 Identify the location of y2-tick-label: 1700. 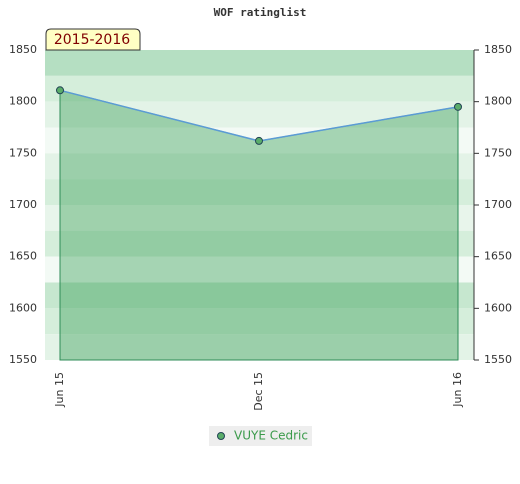
(498, 204).